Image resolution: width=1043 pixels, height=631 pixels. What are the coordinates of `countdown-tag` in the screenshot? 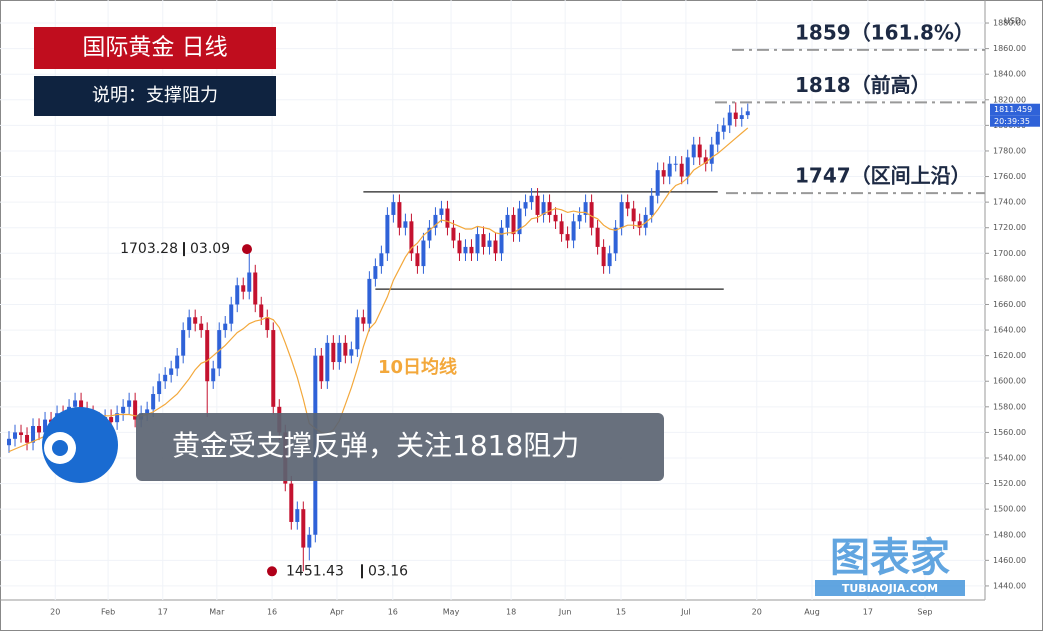 It's located at (1015, 121).